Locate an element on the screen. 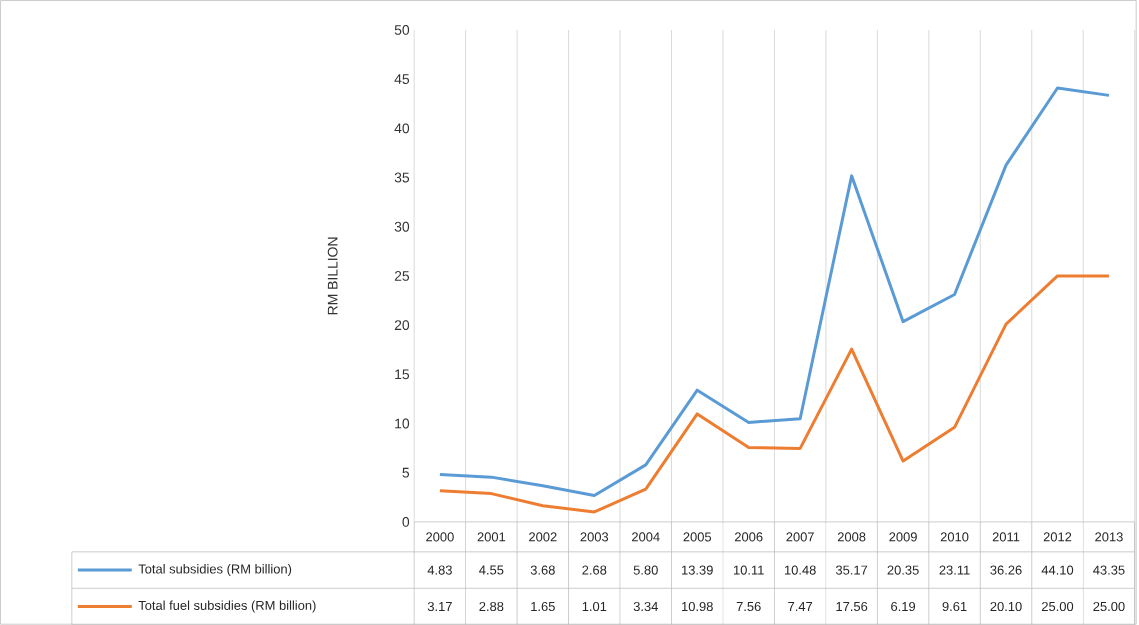 This screenshot has width=1139, height=625. x-tick-label: 2000 is located at coordinates (440, 537).